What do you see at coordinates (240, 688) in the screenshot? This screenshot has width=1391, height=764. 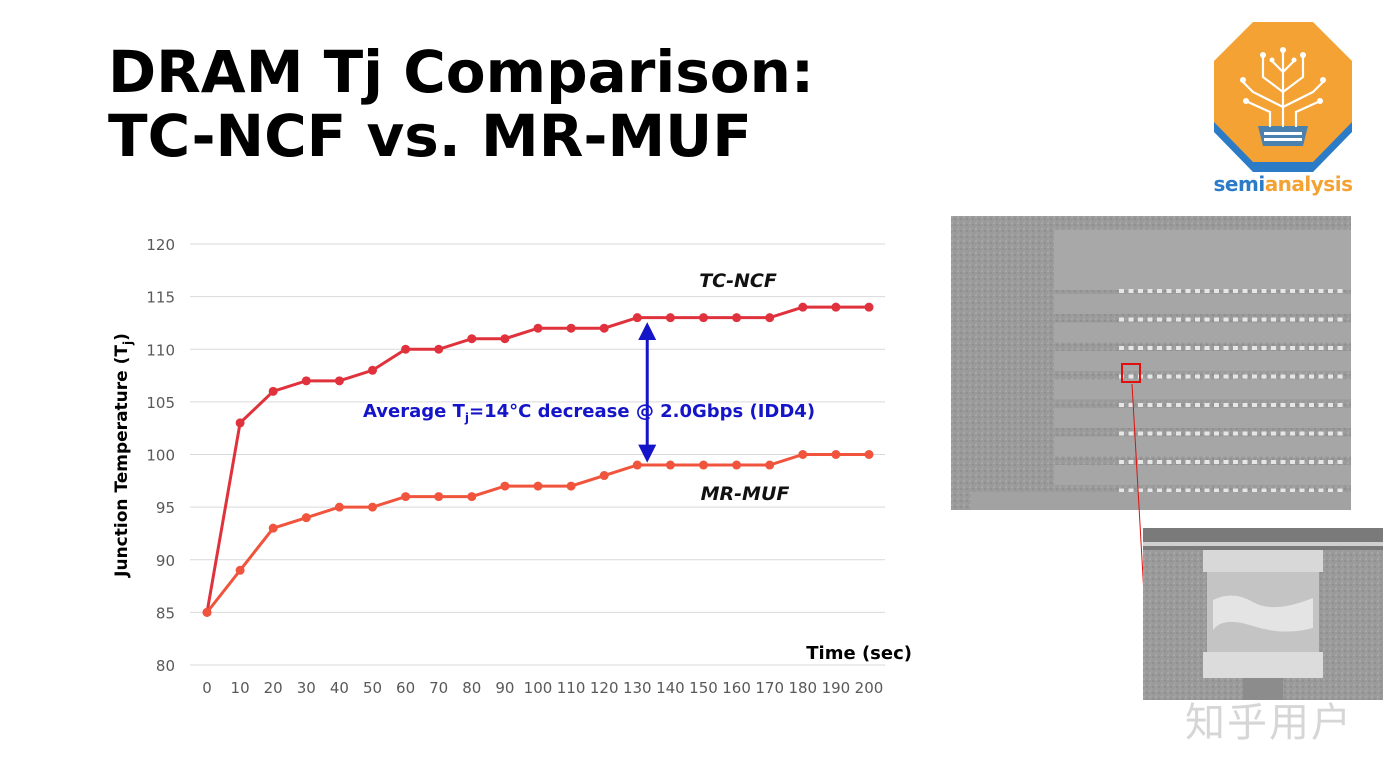 I see `x-tick-label: 10` at bounding box center [240, 688].